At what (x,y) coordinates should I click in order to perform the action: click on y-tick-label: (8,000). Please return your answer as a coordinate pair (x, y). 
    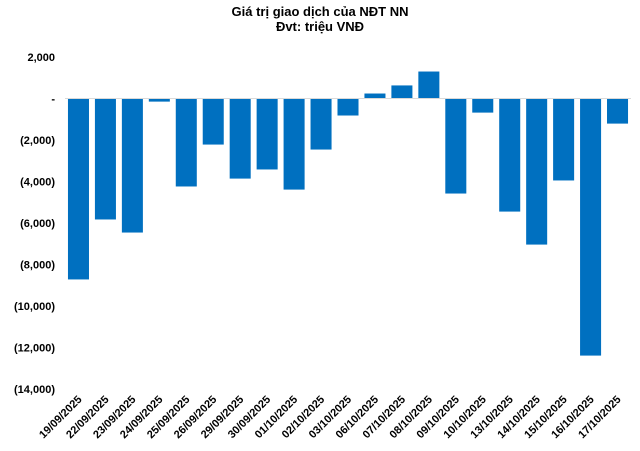
    Looking at the image, I should click on (37, 266).